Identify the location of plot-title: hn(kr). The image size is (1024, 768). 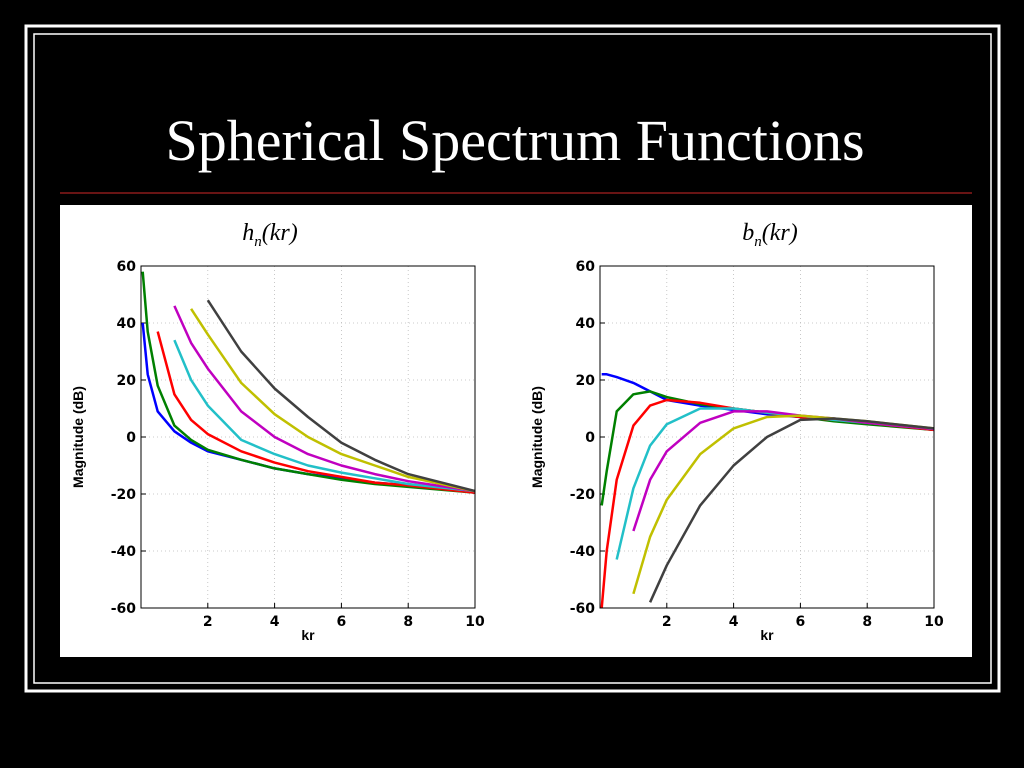
(269, 235).